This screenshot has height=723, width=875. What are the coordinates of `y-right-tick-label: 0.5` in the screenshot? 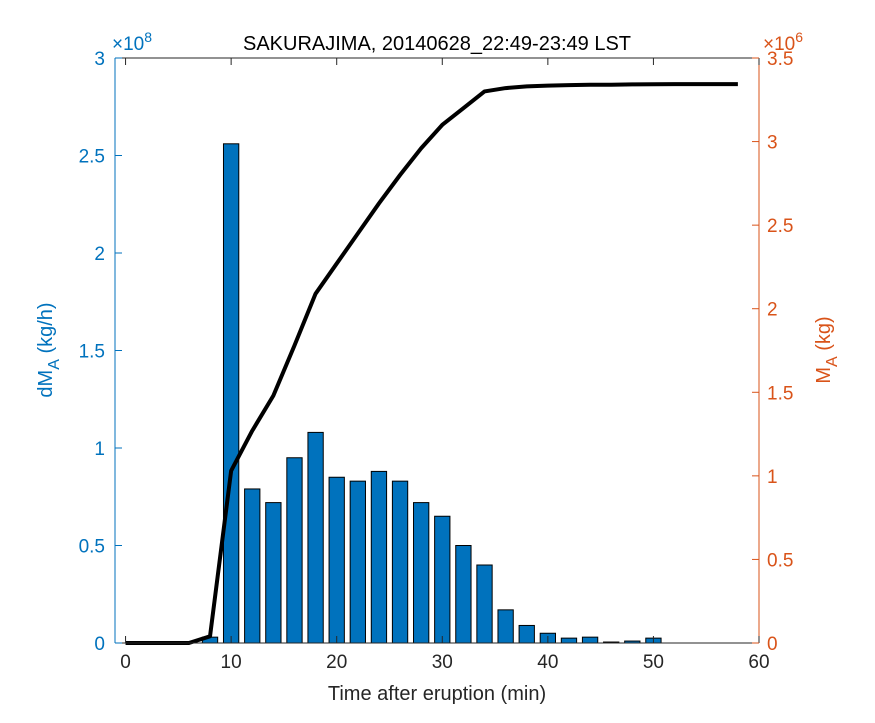 It's located at (780, 560).